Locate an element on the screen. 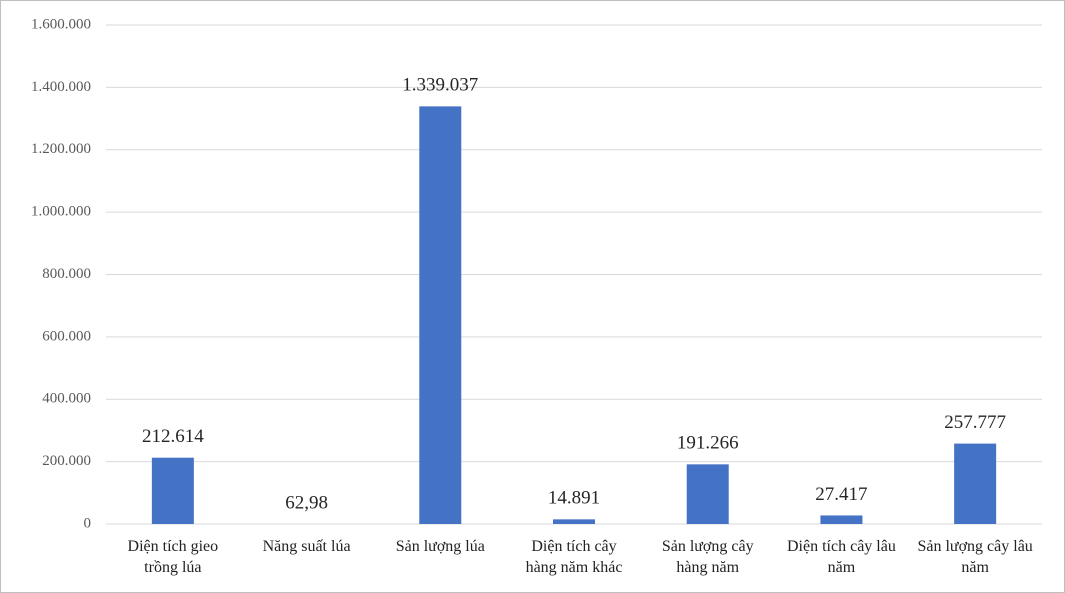  y-tick-label: 1.200.000 is located at coordinates (61, 149).